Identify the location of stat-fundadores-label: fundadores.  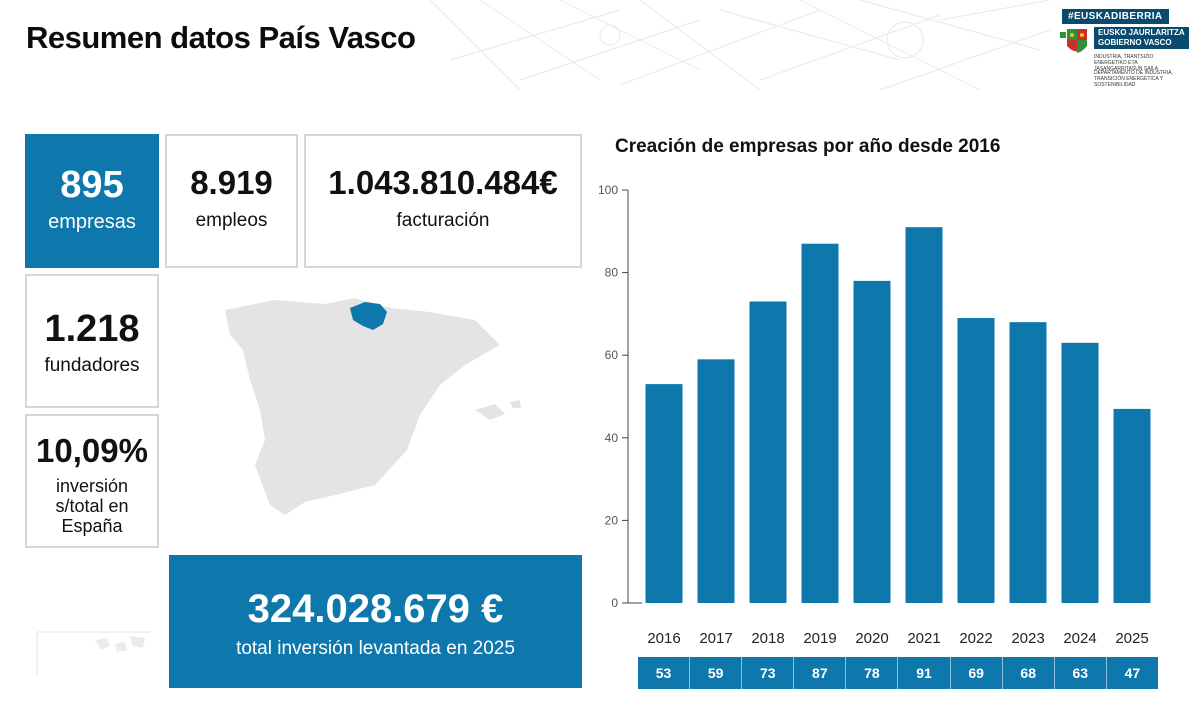
(92, 365).